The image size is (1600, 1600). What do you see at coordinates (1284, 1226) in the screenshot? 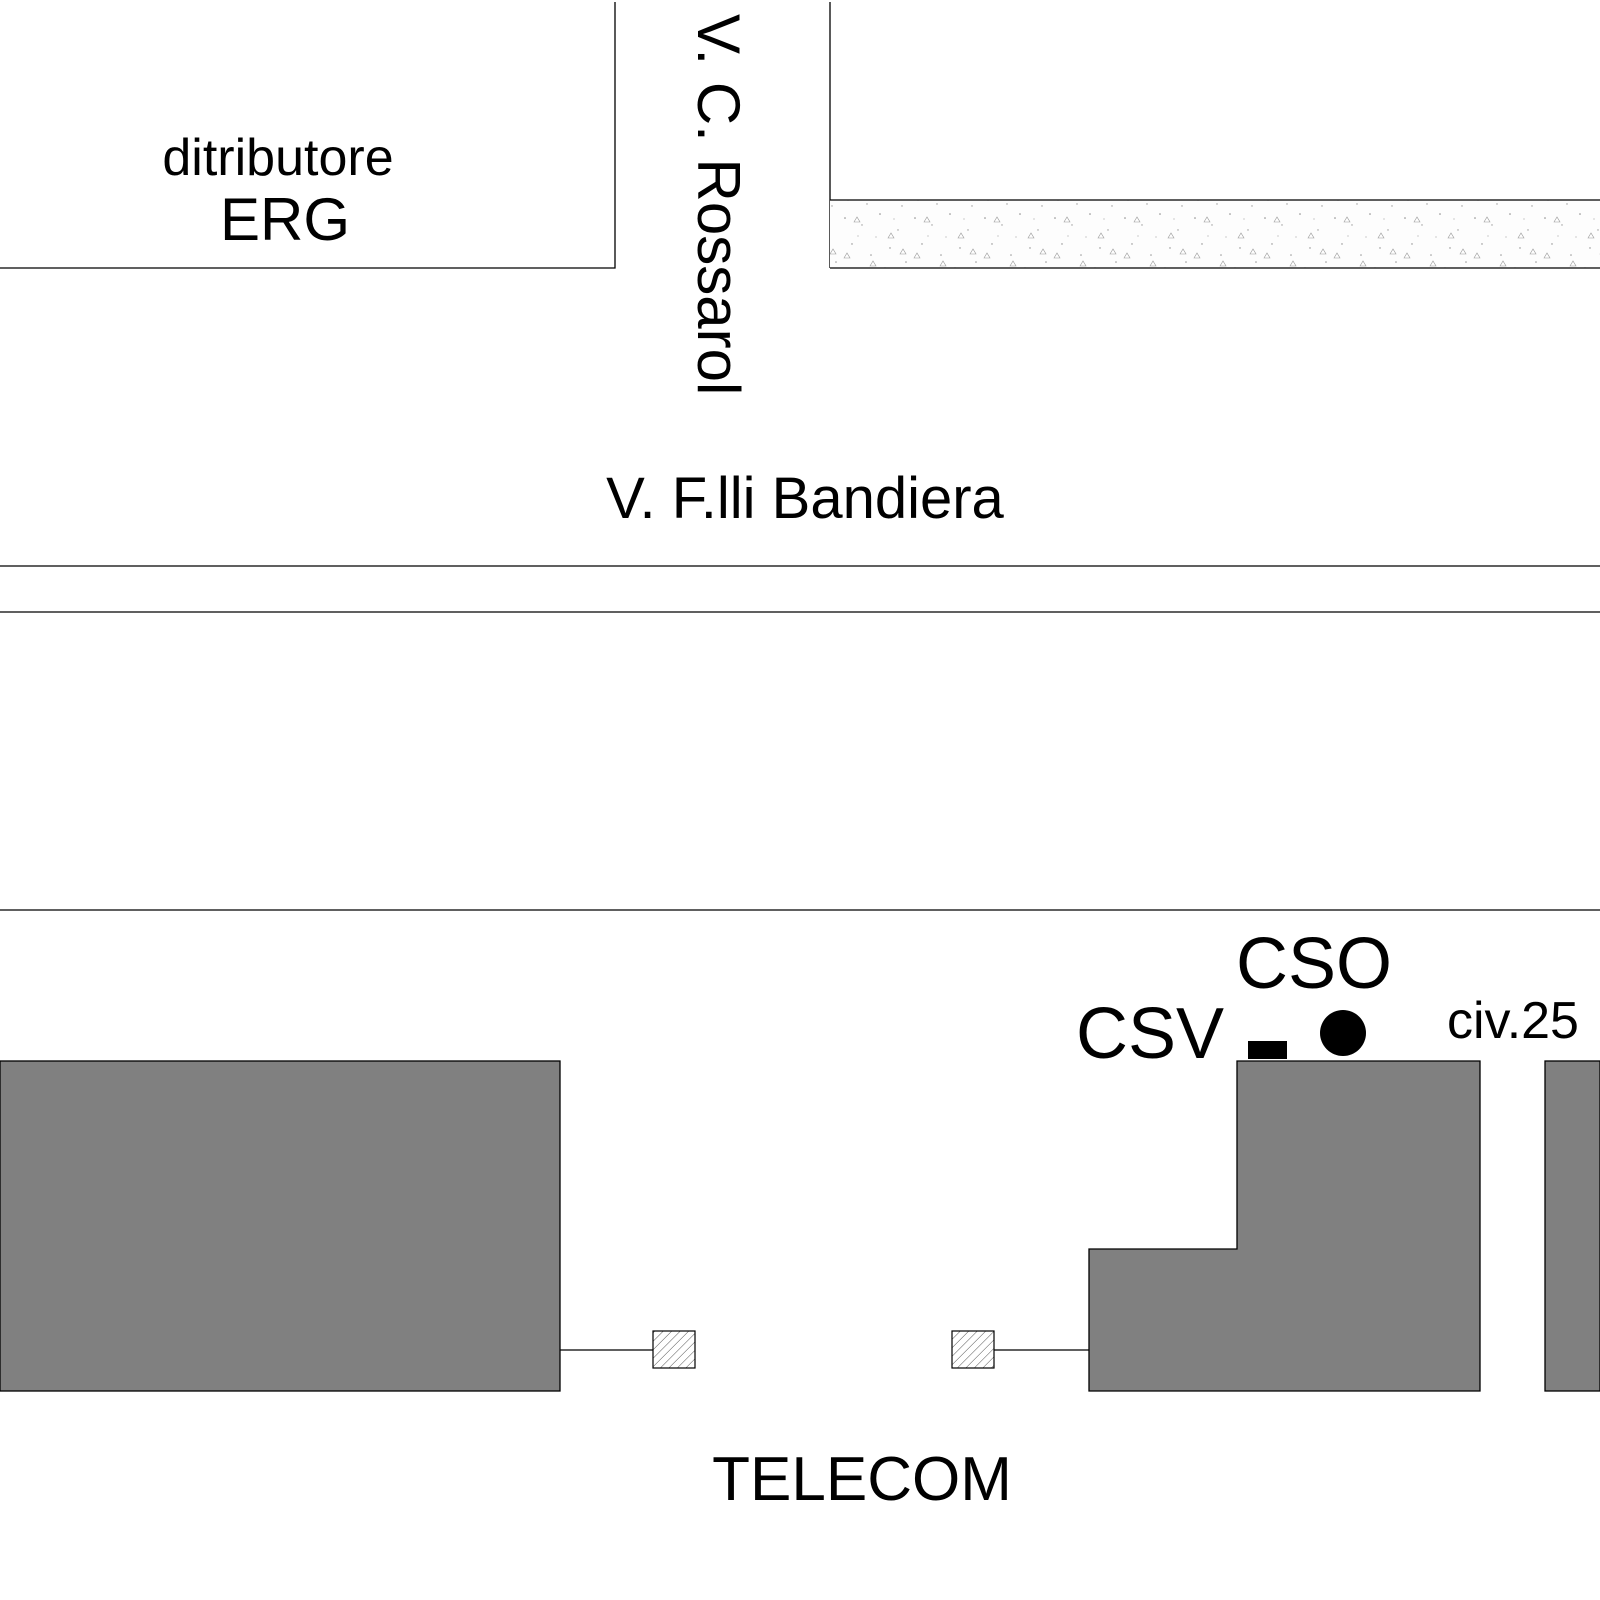
I see `building-civ25` at bounding box center [1284, 1226].